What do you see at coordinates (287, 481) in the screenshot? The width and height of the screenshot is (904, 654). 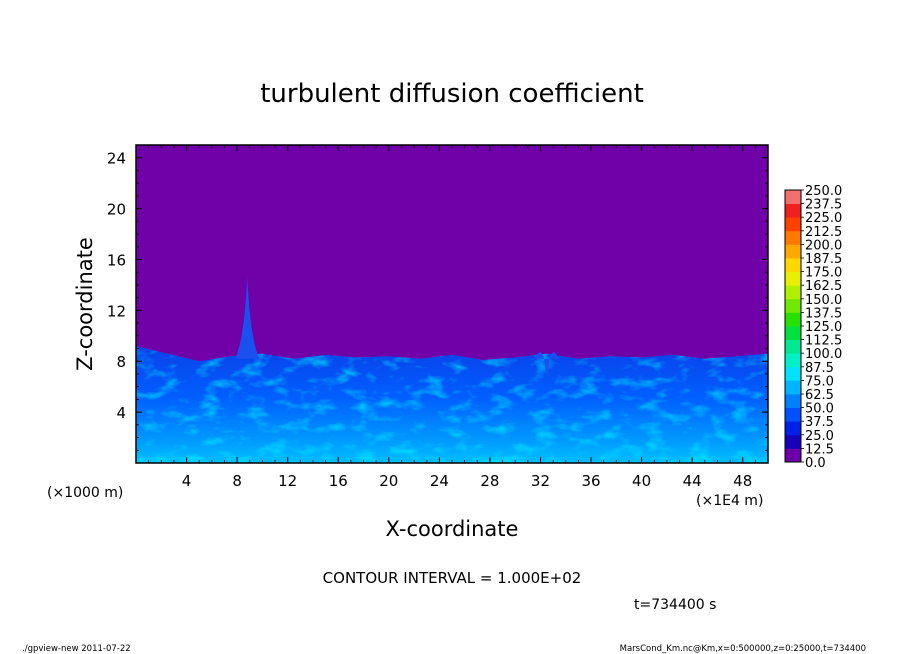 I see `x-tick-label: 12` at bounding box center [287, 481].